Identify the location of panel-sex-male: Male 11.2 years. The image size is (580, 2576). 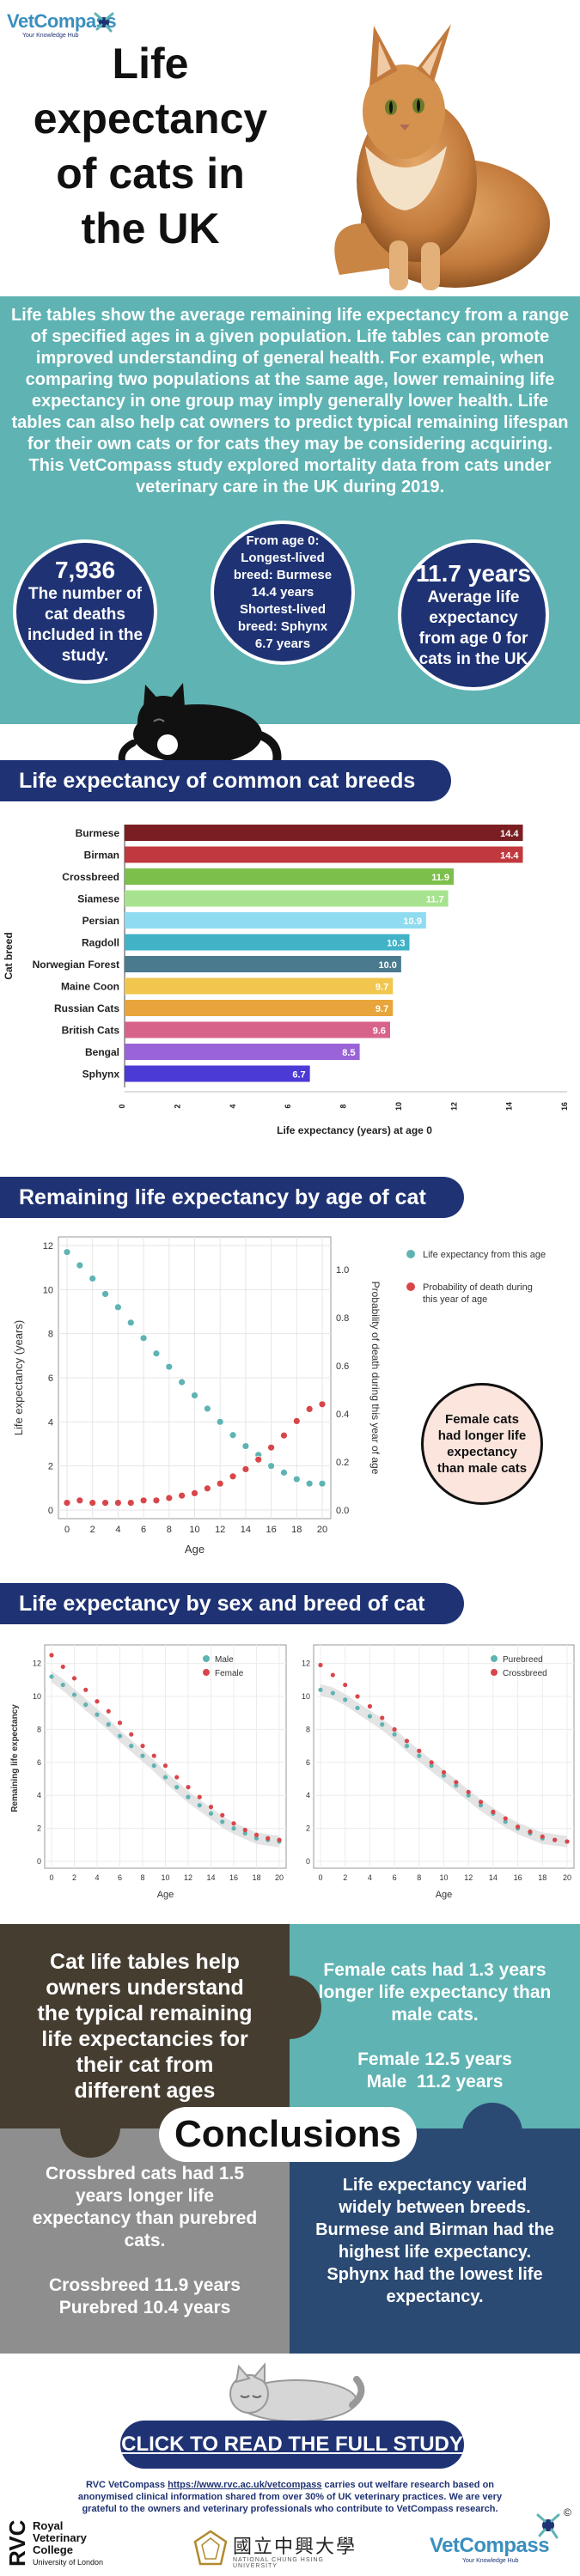
(435, 2082).